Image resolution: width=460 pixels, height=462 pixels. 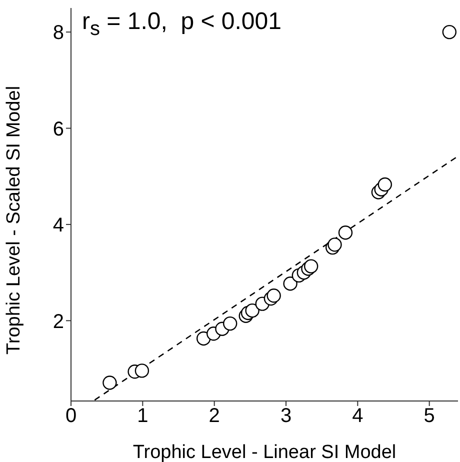 I want to click on y-tick-label: 8, so click(x=58, y=33).